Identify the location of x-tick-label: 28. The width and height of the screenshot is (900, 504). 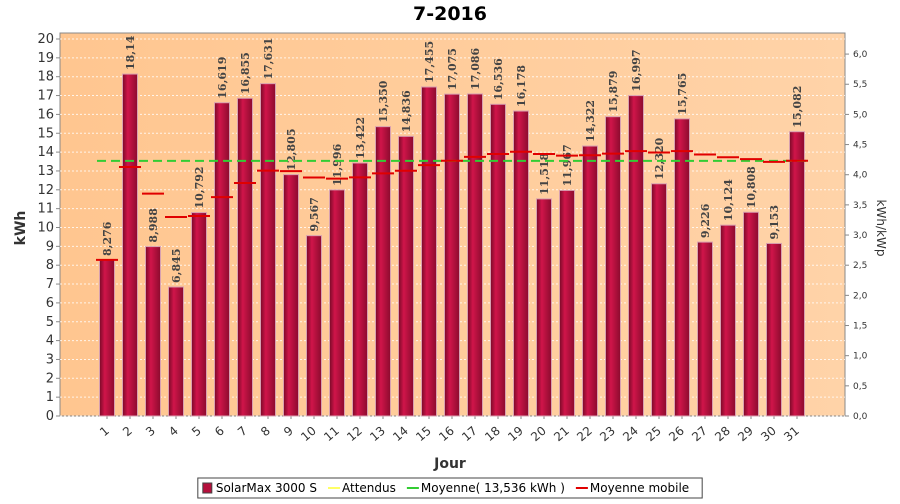
(722, 434).